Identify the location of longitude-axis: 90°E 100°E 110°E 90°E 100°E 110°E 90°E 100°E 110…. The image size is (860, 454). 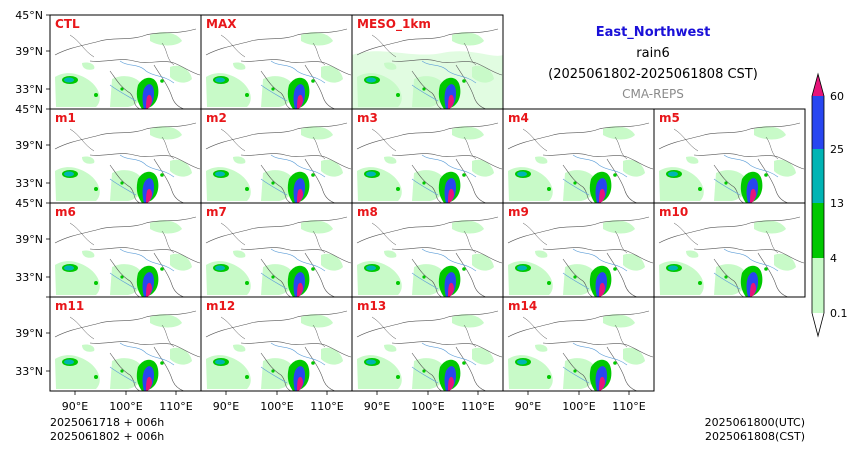
(354, 402).